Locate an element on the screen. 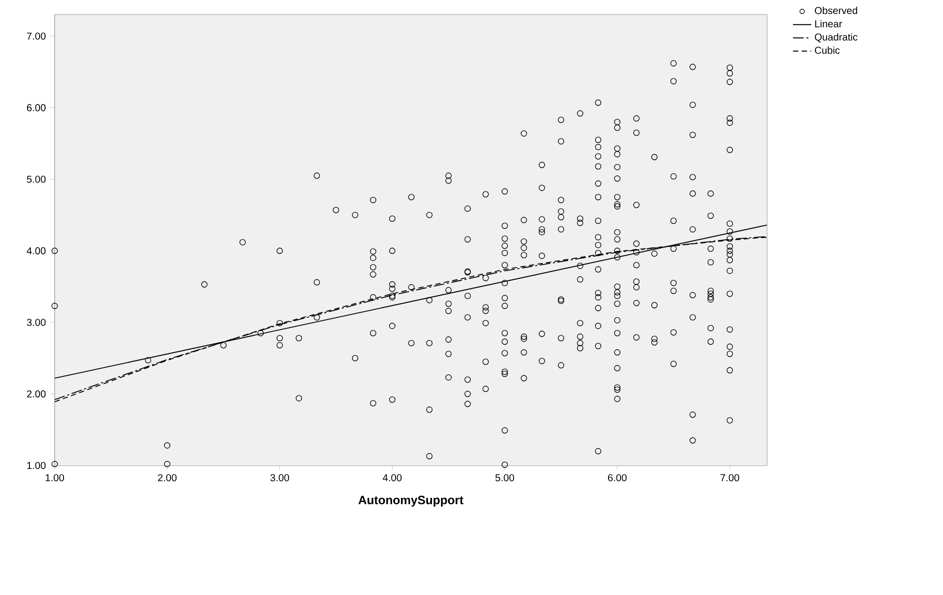  legend-label: Quadratic is located at coordinates (836, 37).